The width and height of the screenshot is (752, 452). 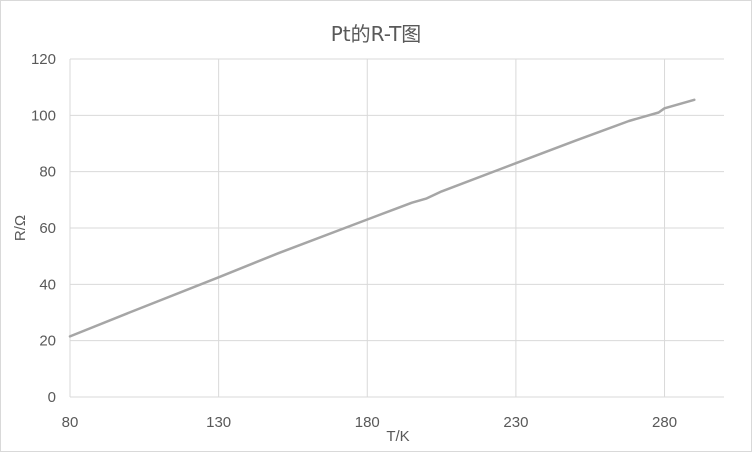 I want to click on chart-title: Pt的R-T图, so click(x=376, y=34).